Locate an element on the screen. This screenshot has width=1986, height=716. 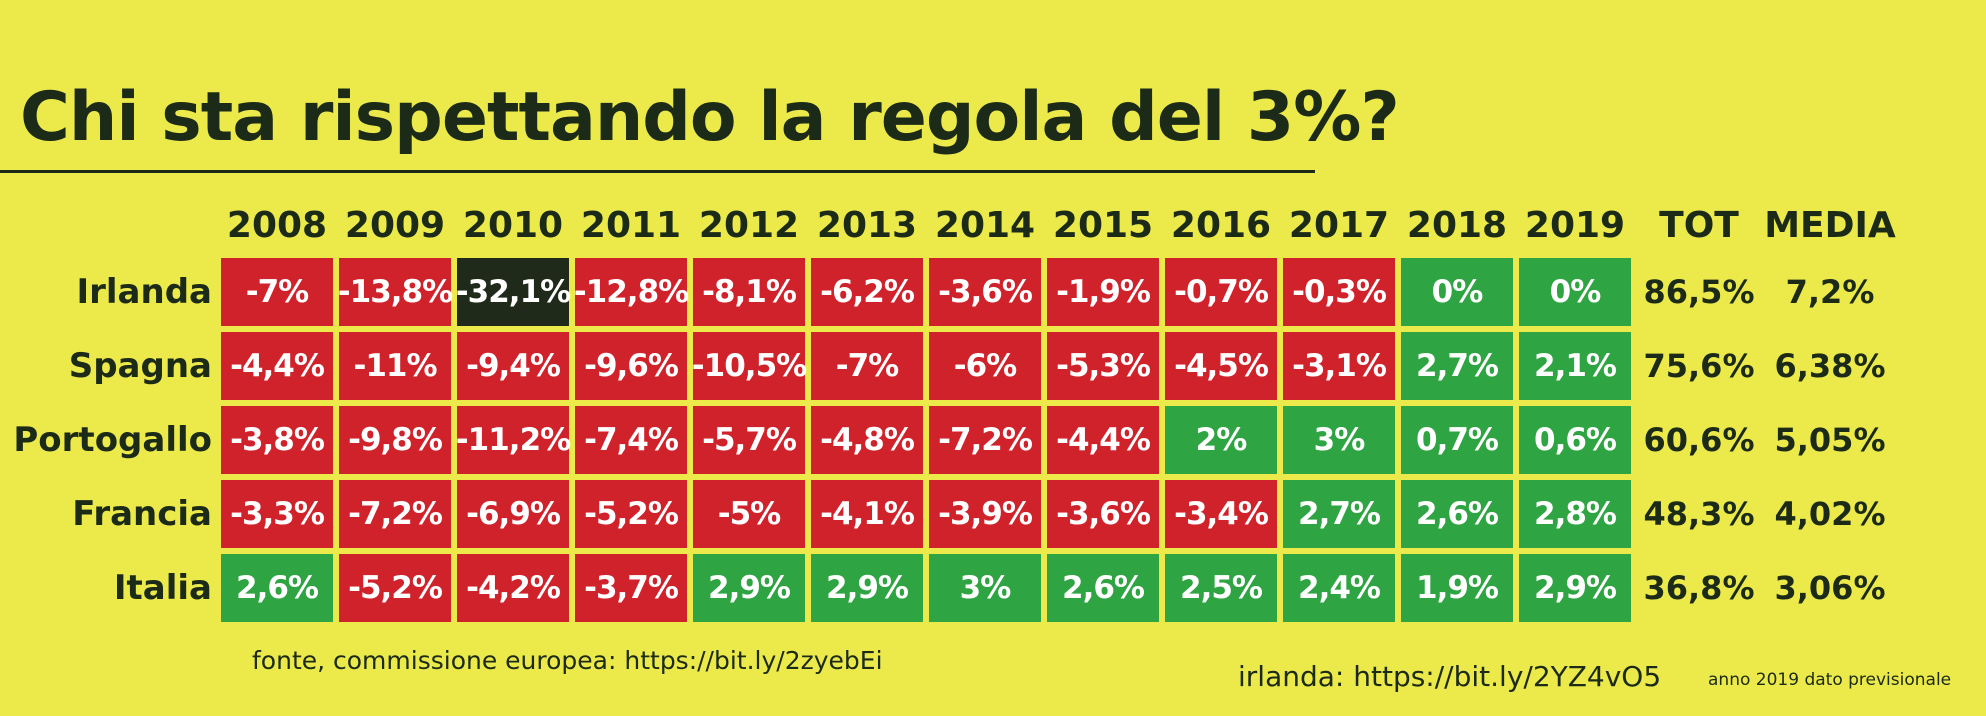
value-cell: -3,1% is located at coordinates (1339, 366).